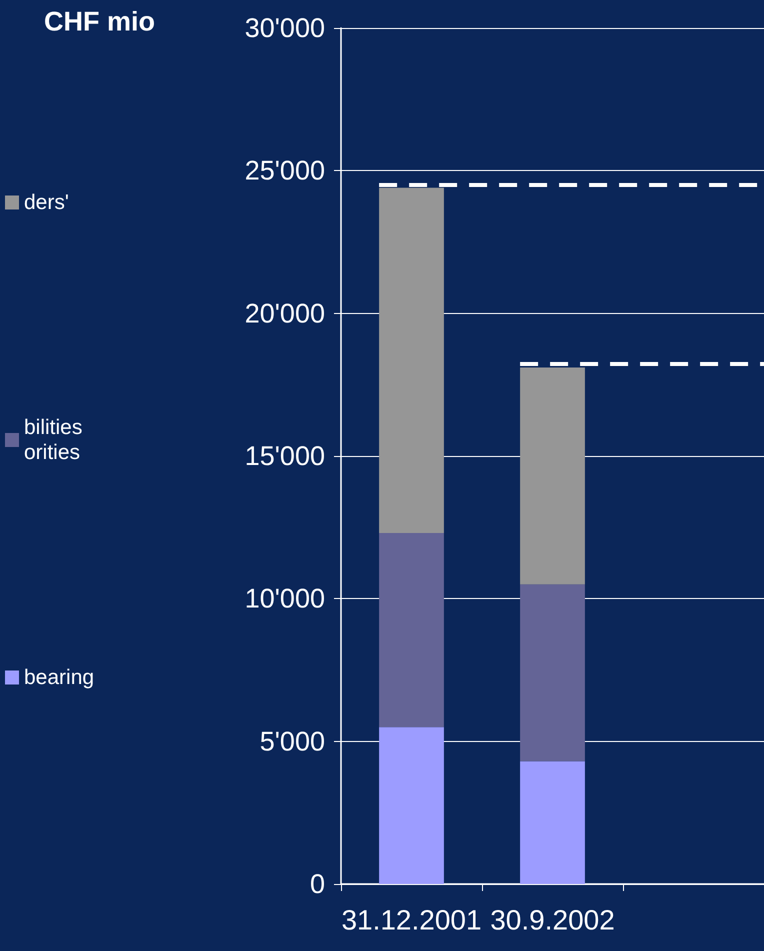  What do you see at coordinates (46, 202) in the screenshot?
I see `legend-label: ders'` at bounding box center [46, 202].